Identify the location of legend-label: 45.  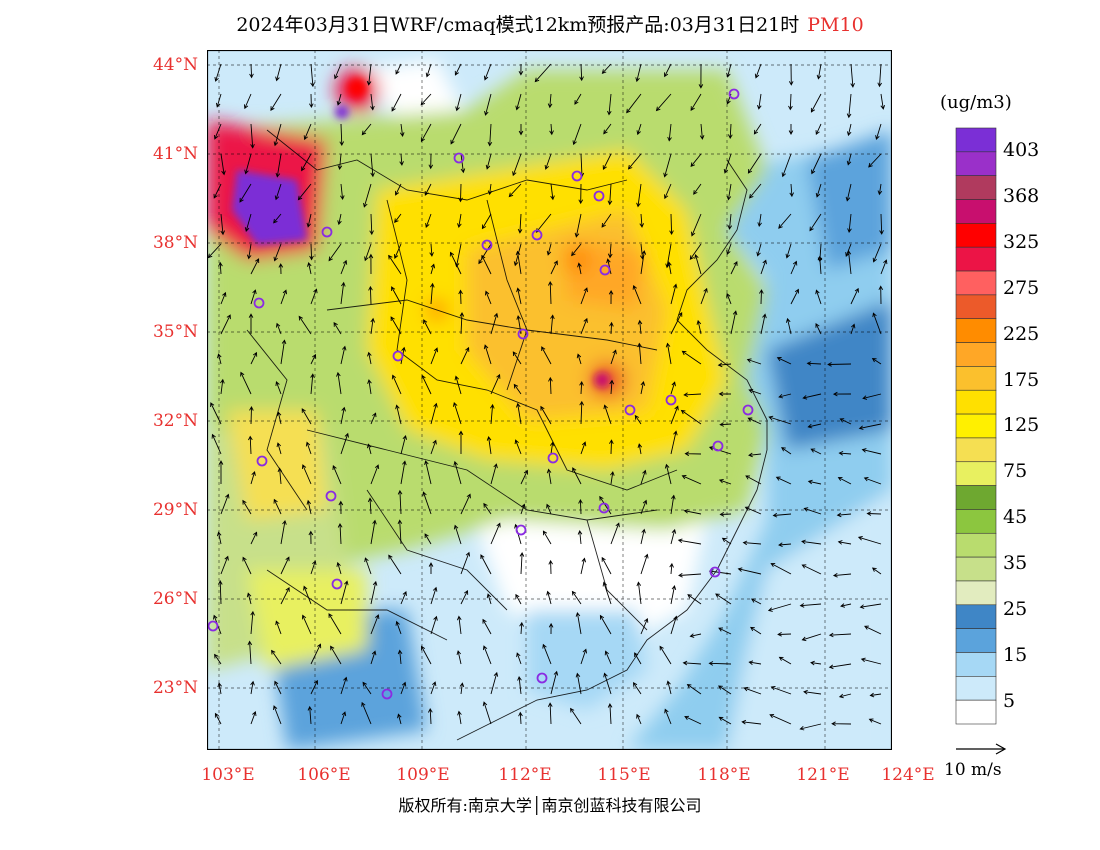
(1015, 517).